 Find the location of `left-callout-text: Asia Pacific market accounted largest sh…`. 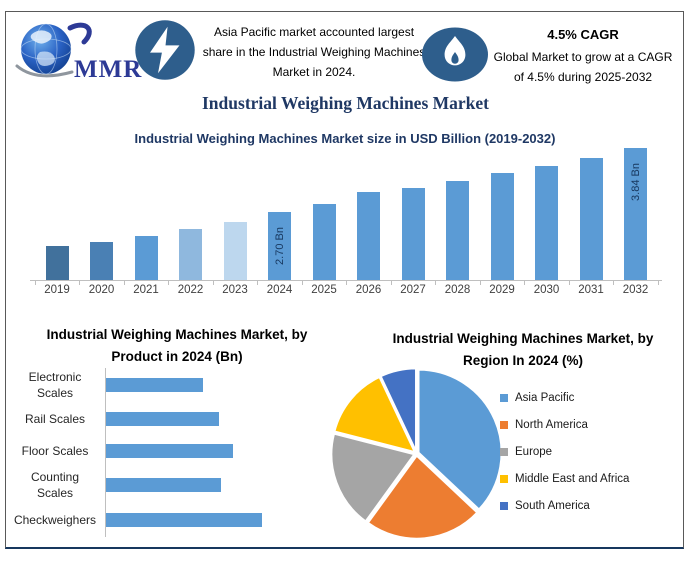

left-callout-text: Asia Pacific market accounted largest sh… is located at coordinates (314, 52).